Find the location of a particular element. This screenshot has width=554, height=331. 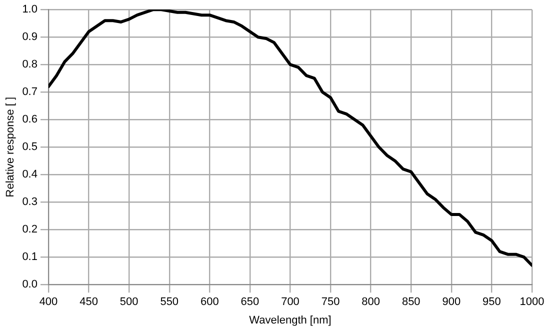

x-tick-label: 600 is located at coordinates (209, 302).